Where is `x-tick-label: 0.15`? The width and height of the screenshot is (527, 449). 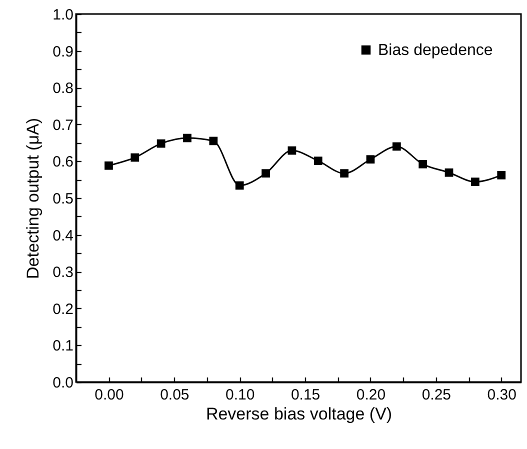 x-tick-label: 0.15 is located at coordinates (305, 395).